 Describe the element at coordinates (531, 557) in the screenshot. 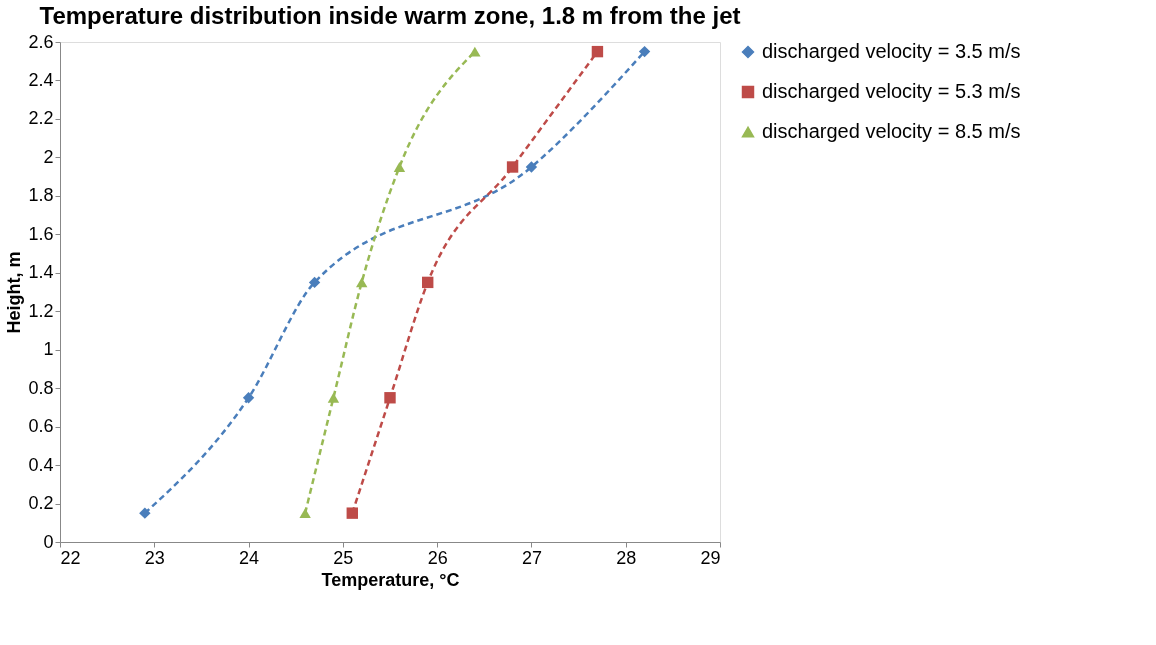

I see `x-tick-label: 27` at that location.